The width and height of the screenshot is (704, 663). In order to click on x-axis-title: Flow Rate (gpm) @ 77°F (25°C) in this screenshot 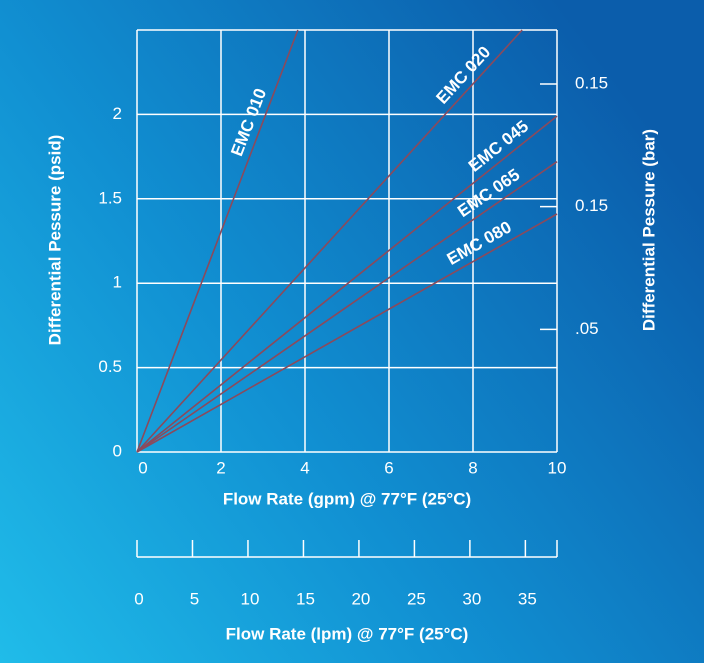, I will do `click(347, 498)`.